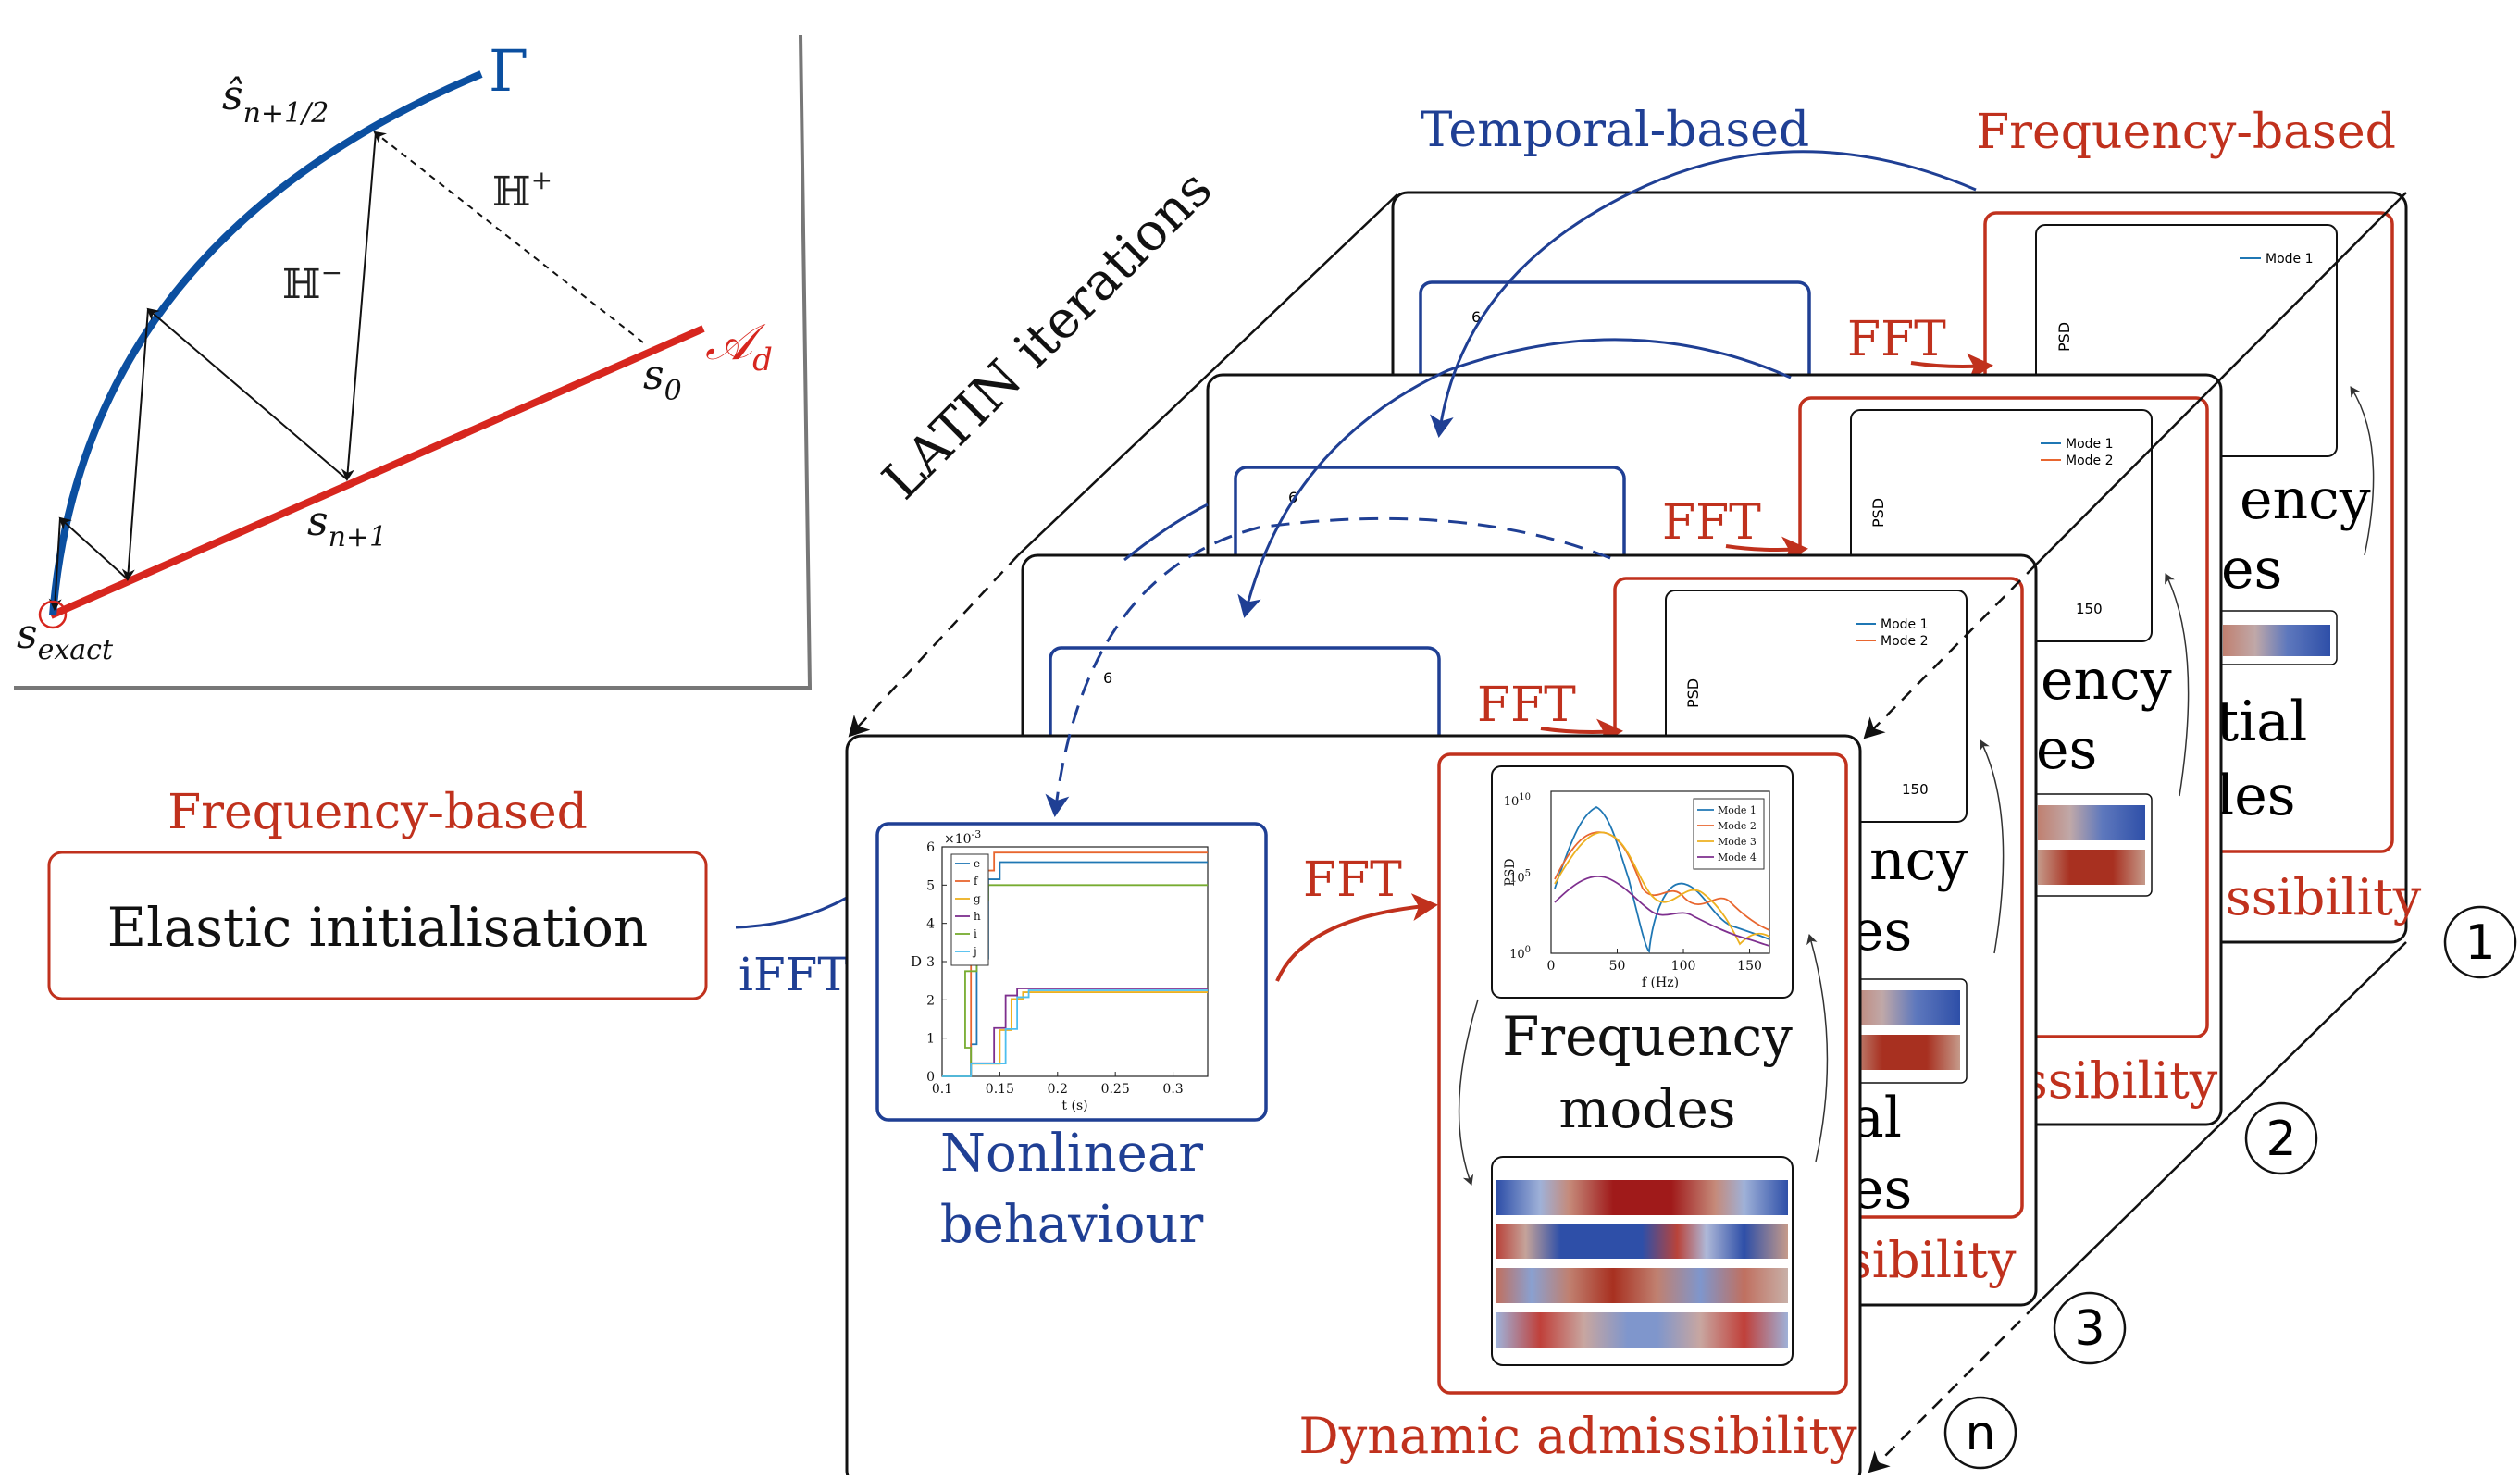 This screenshot has height=1479, width=2520. Describe the element at coordinates (1048, 335) in the screenshot. I see `latin-iterations-label: LATIN iterations` at that location.